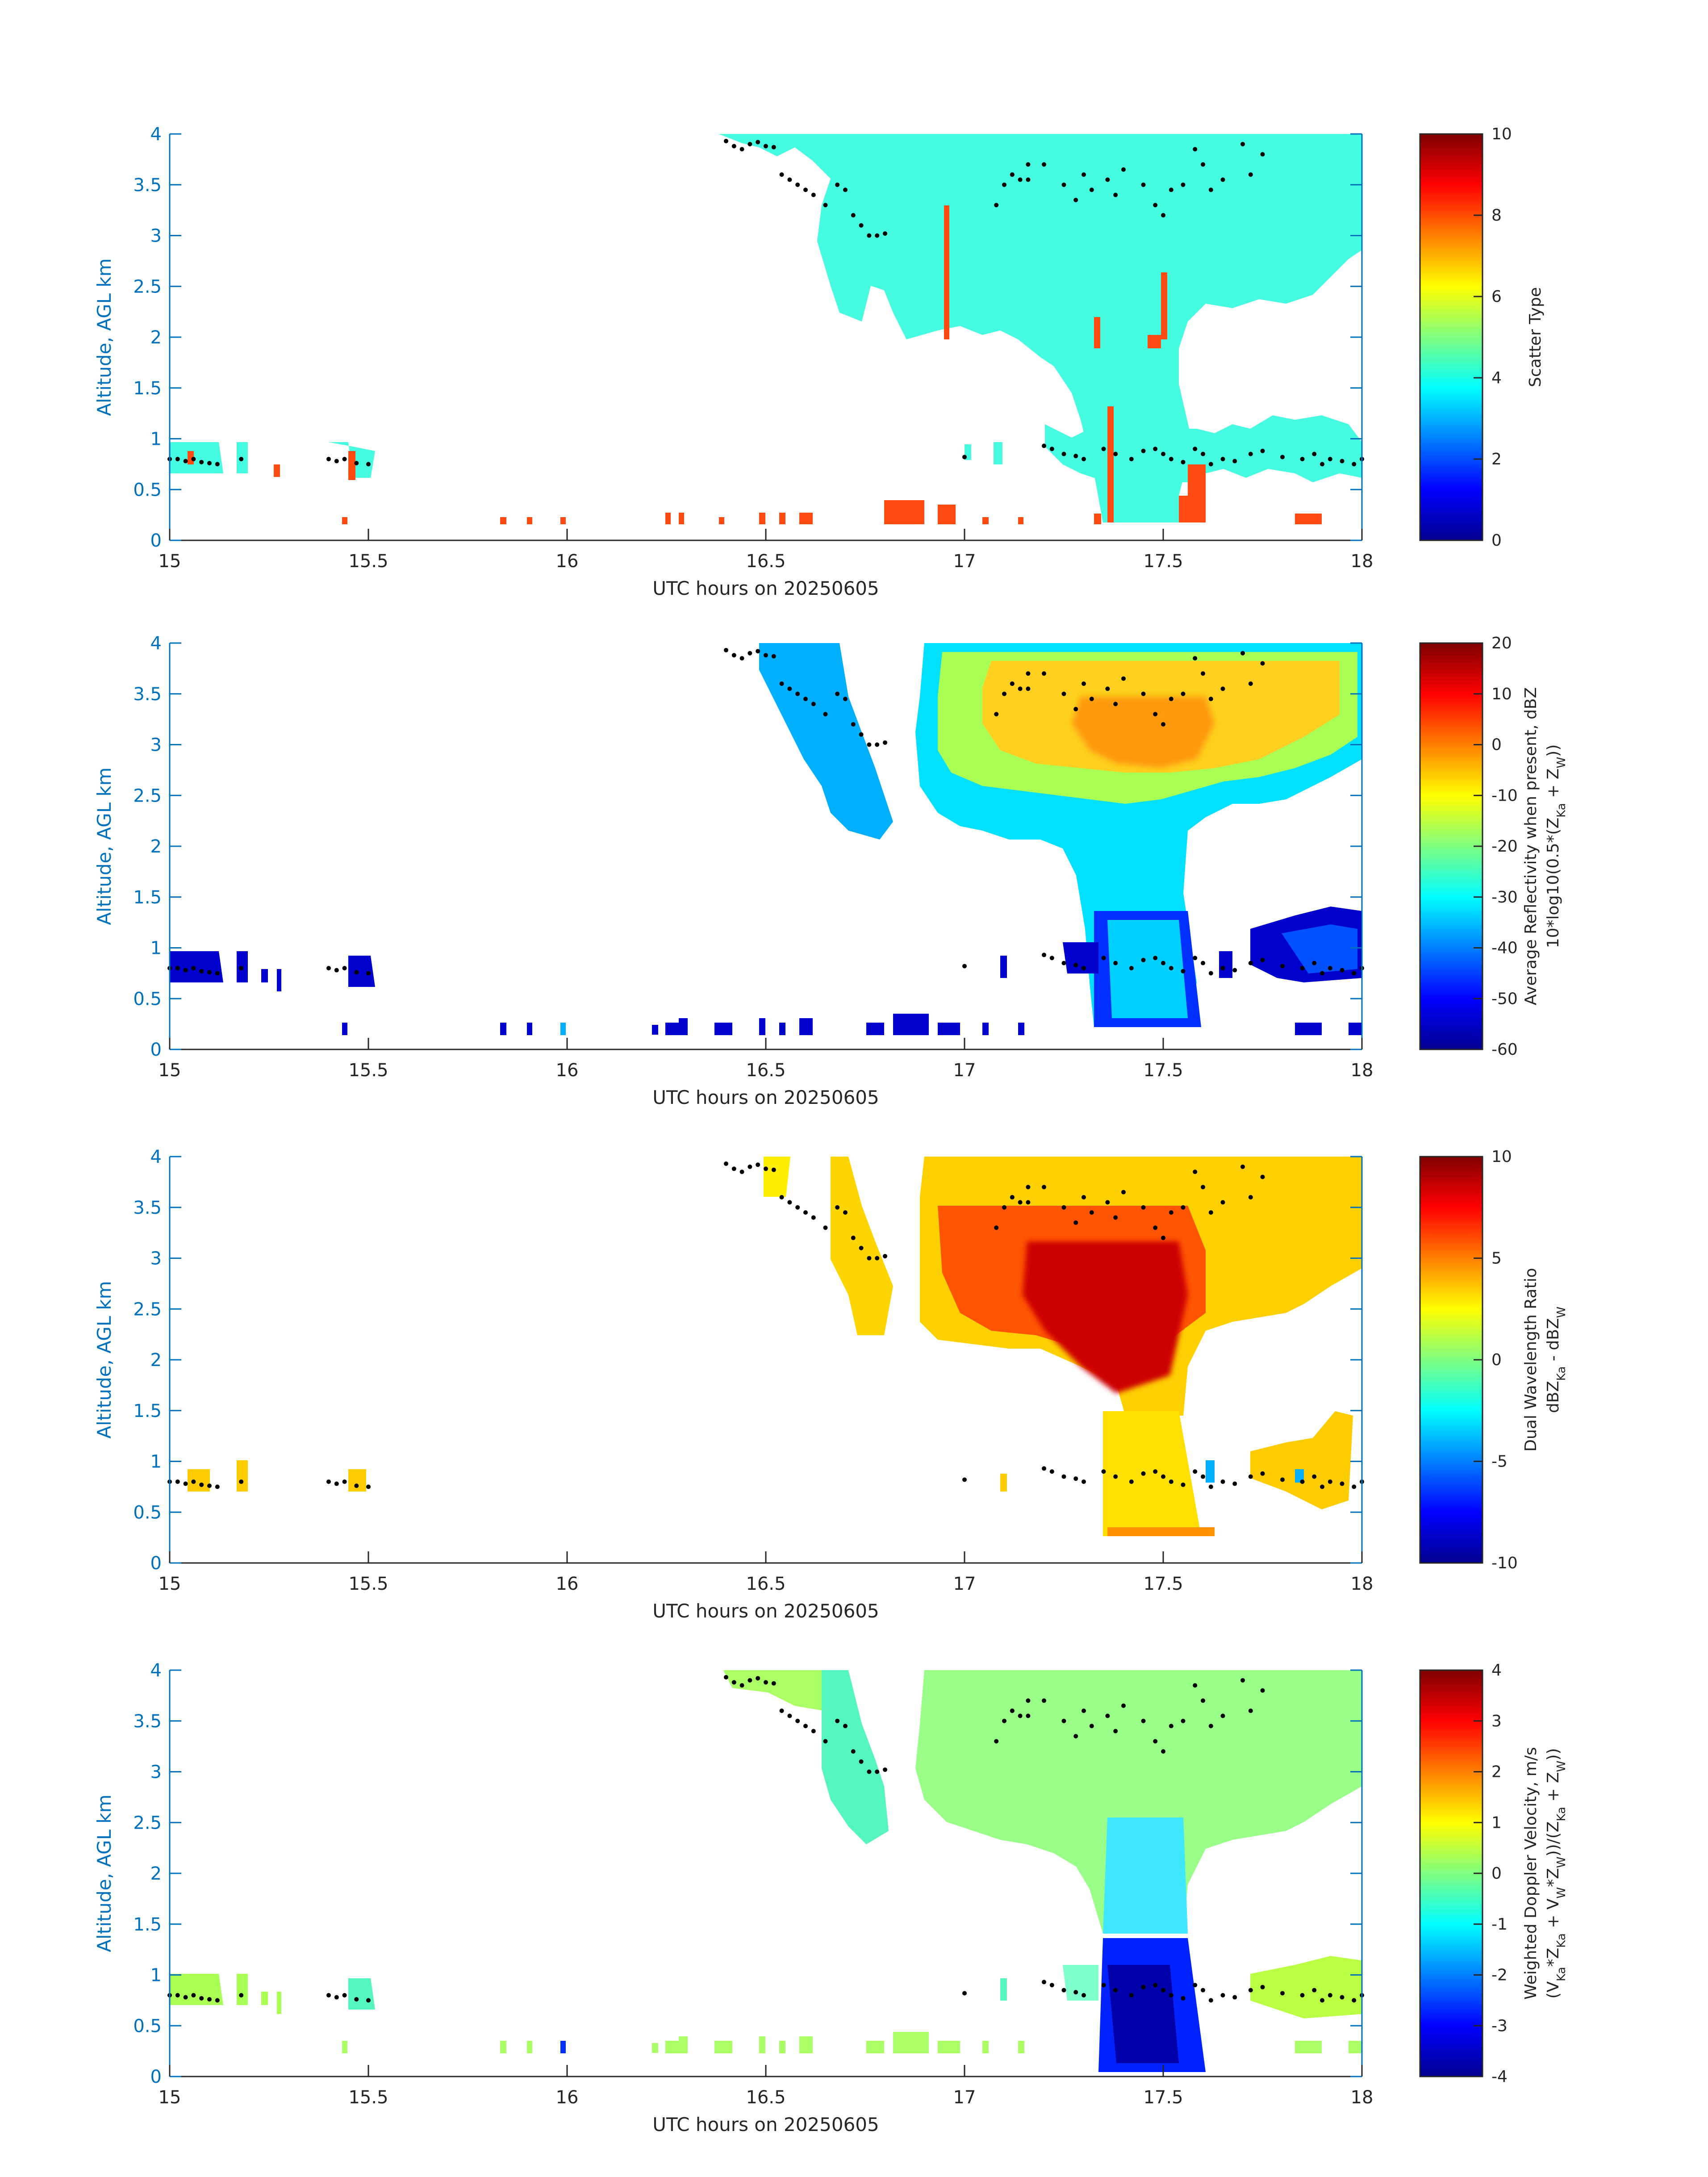 This screenshot has height=2177, width=1708. What do you see at coordinates (156, 1259) in the screenshot?
I see `y-tick-label: 3` at bounding box center [156, 1259].